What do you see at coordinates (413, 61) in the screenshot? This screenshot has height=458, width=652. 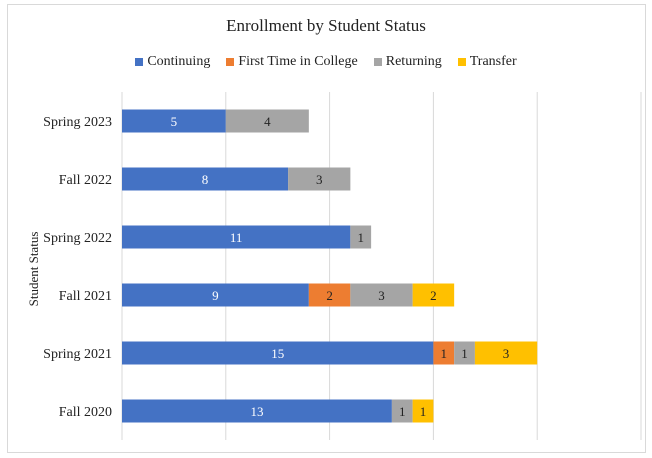 I see `legend-label: Returning` at bounding box center [413, 61].